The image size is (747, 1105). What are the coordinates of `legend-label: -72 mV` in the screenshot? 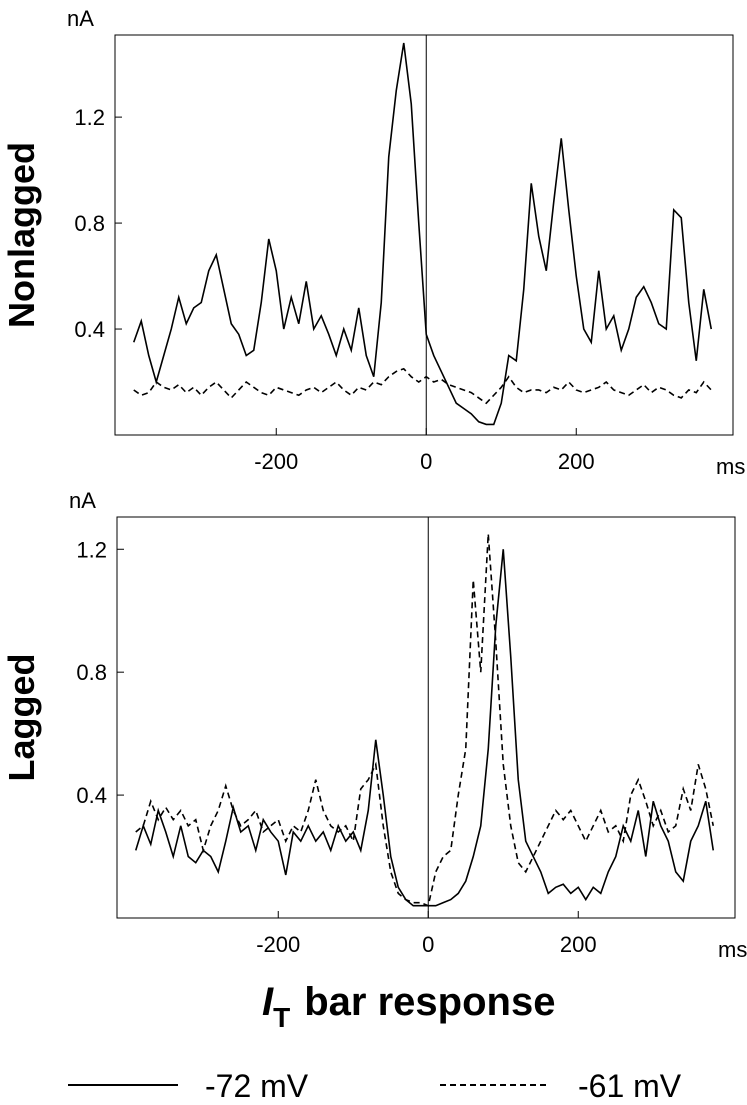 It's located at (257, 1086).